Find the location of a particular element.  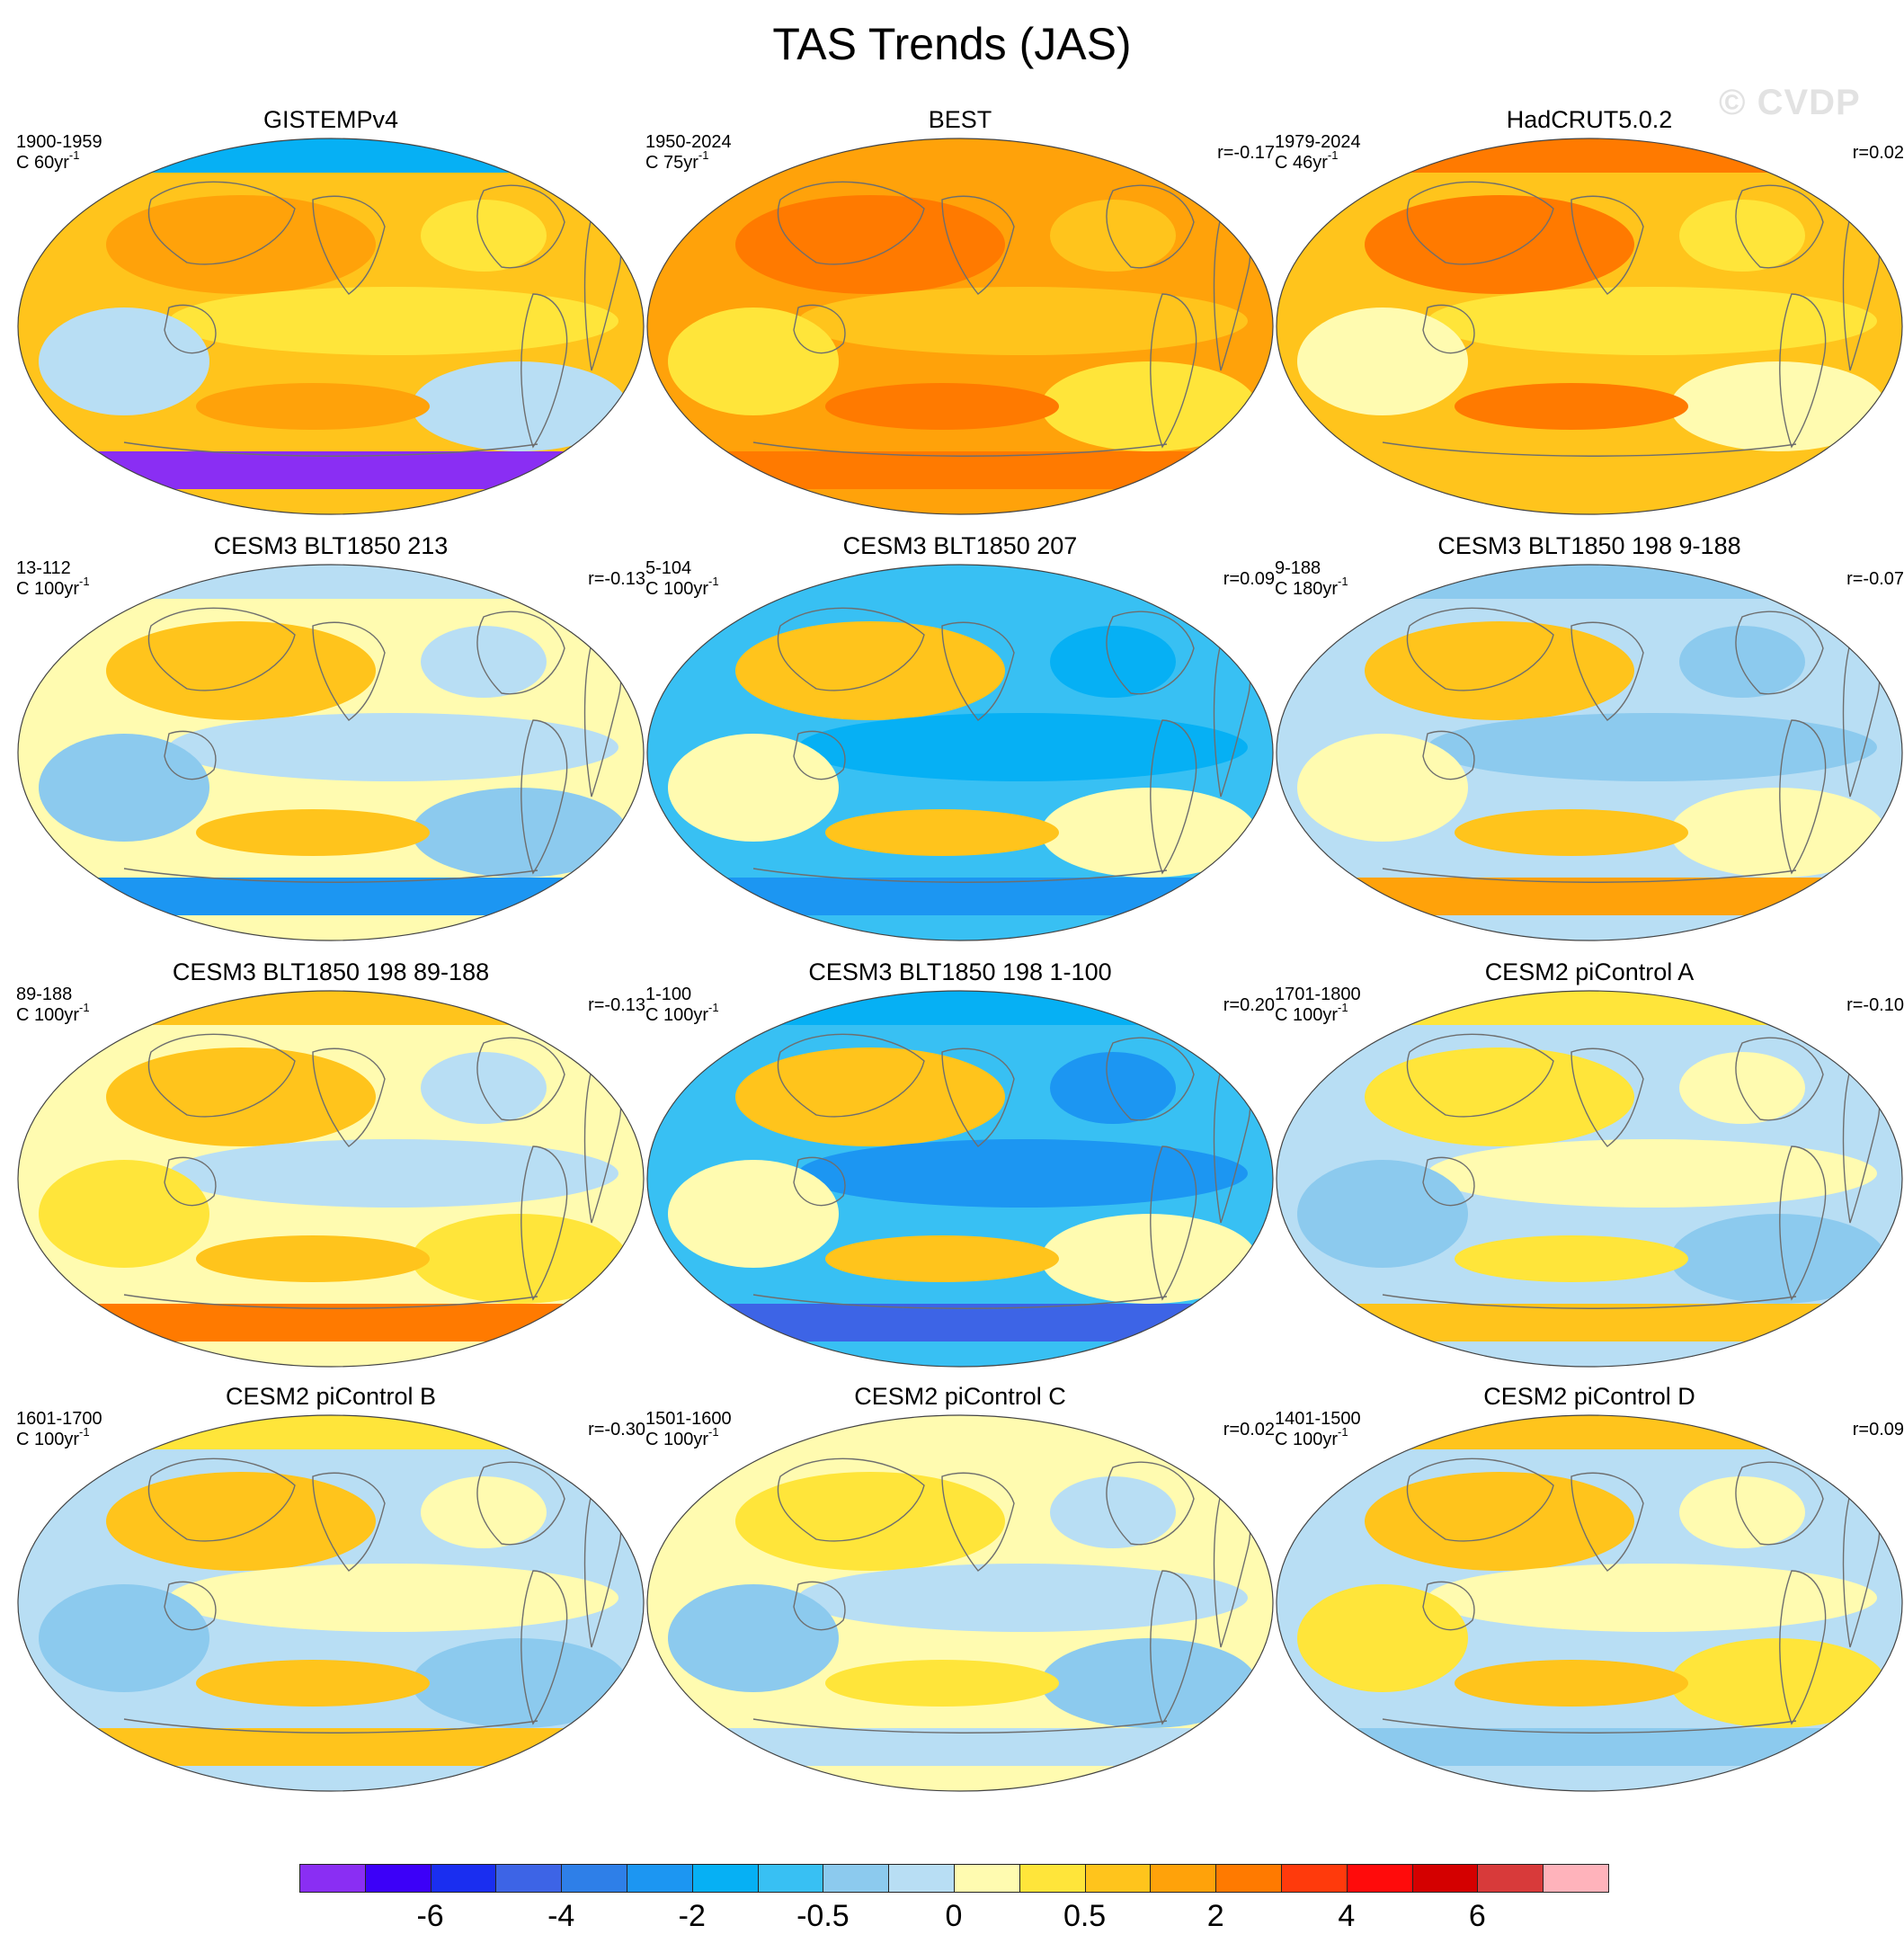

colorbar-tick-label: 6 is located at coordinates (1477, 1916).